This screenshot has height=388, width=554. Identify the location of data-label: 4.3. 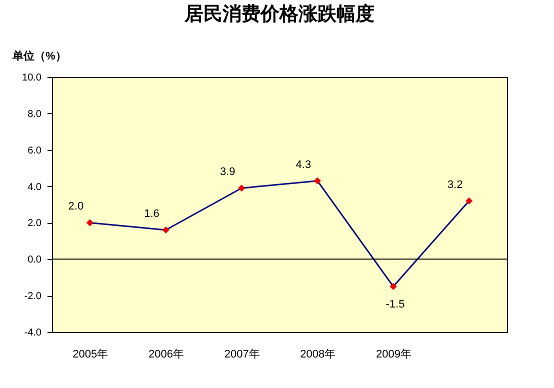
(304, 164).